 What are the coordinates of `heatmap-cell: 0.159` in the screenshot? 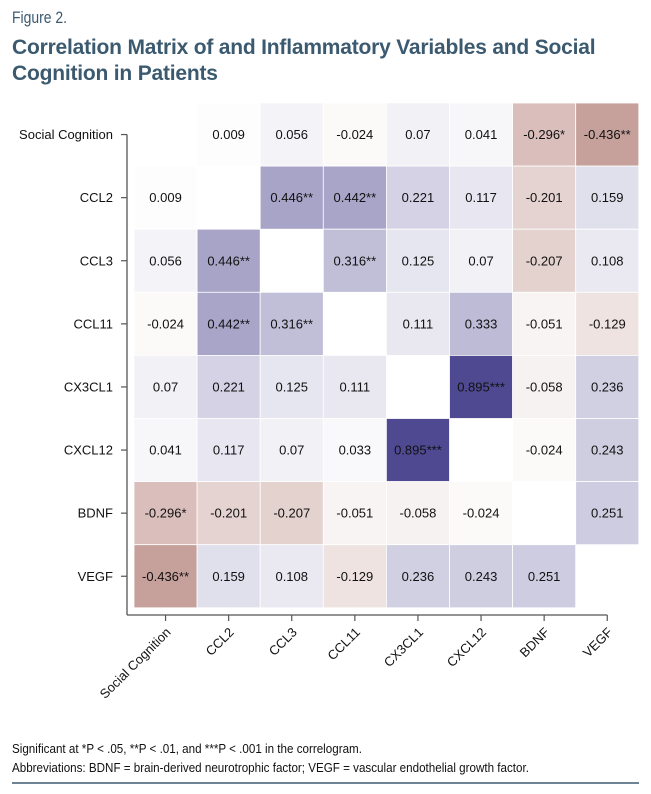 It's located at (607, 197).